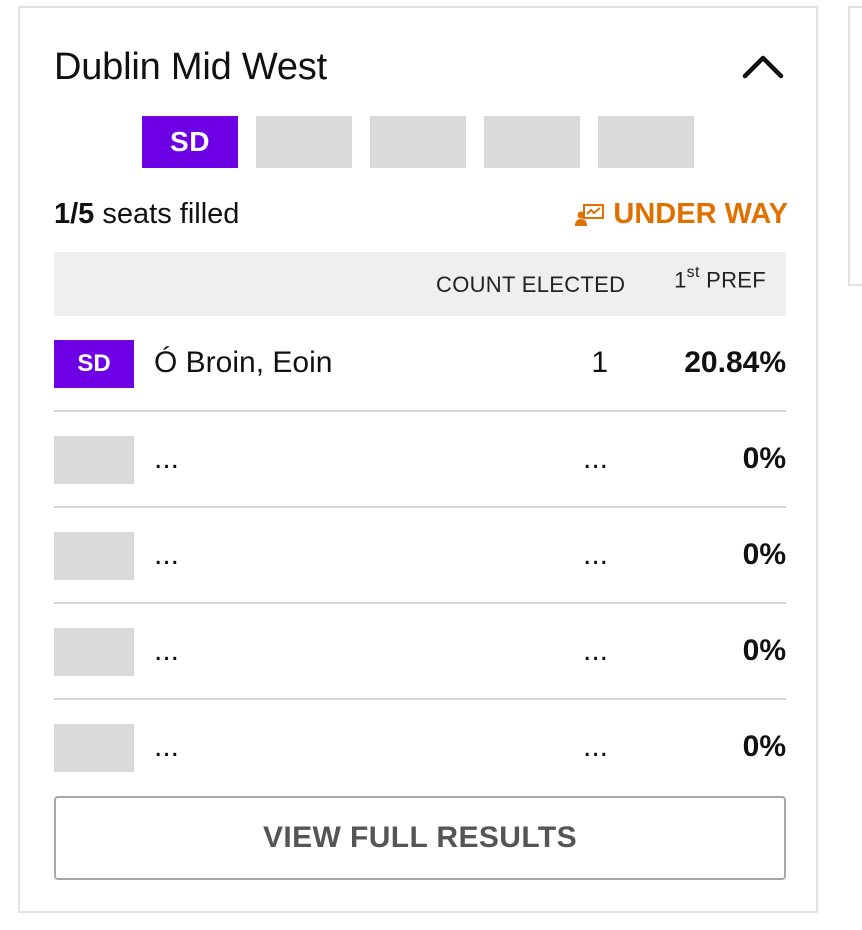  I want to click on view-full-results-button: VIEW FULL RESULTS, so click(420, 838).